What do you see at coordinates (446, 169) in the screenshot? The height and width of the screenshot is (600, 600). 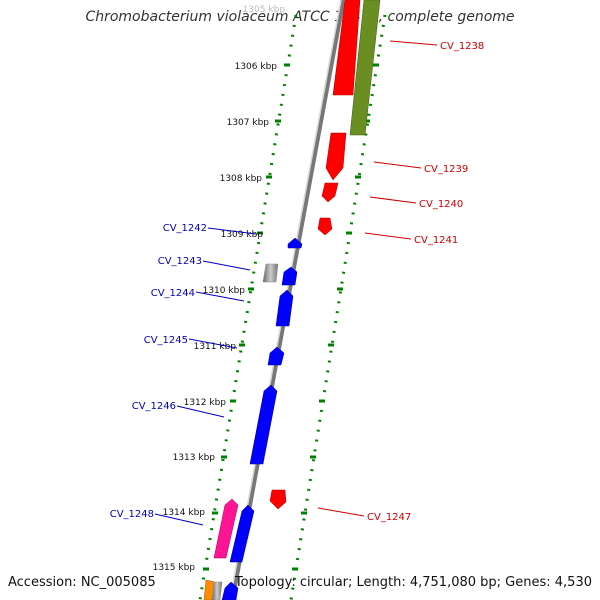 I see `gene-label-cv-1239: CV_1239` at bounding box center [446, 169].